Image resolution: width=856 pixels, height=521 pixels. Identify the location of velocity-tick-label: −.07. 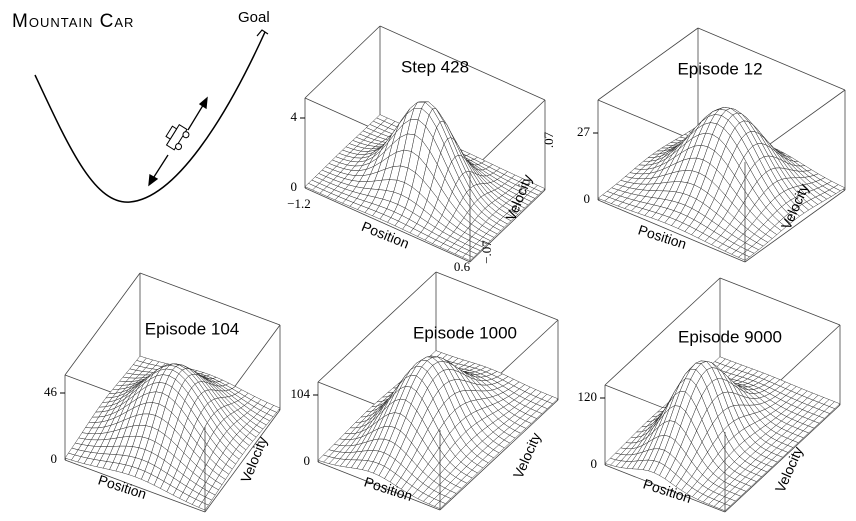
(486, 252).